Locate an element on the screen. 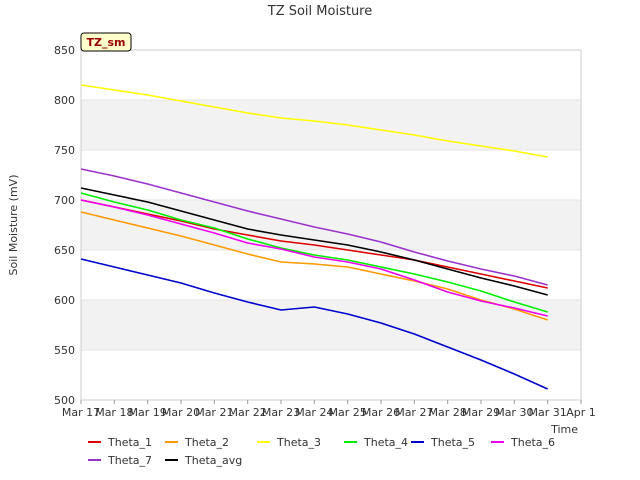 This screenshot has width=640, height=480. x-tick-label: Mar 25 is located at coordinates (348, 412).